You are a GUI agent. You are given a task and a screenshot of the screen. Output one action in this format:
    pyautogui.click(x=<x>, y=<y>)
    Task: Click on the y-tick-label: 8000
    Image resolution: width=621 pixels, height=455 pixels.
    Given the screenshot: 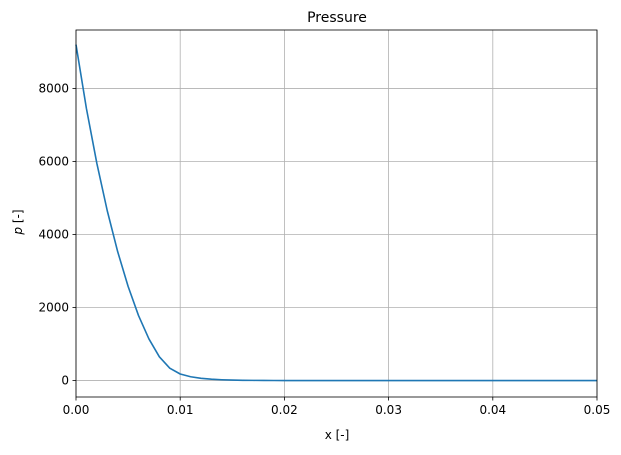 What is the action you would take?
    pyautogui.click(x=53, y=88)
    